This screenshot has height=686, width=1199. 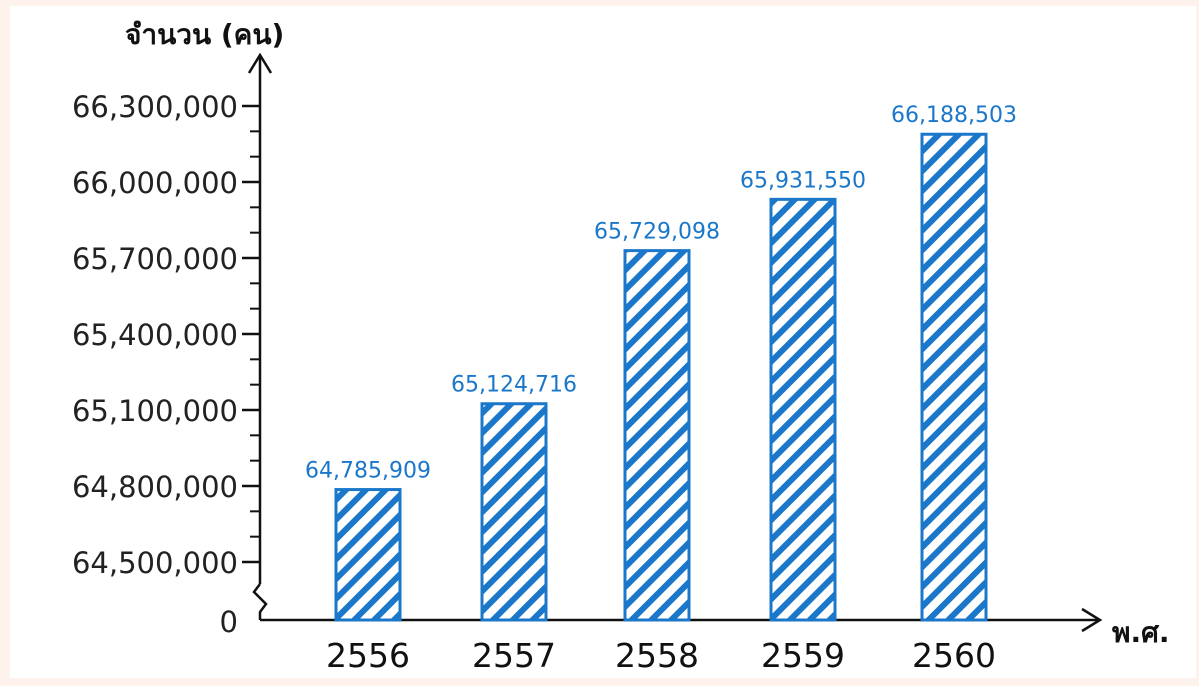 I want to click on bar-value-label: 65,729,098, so click(x=657, y=232).